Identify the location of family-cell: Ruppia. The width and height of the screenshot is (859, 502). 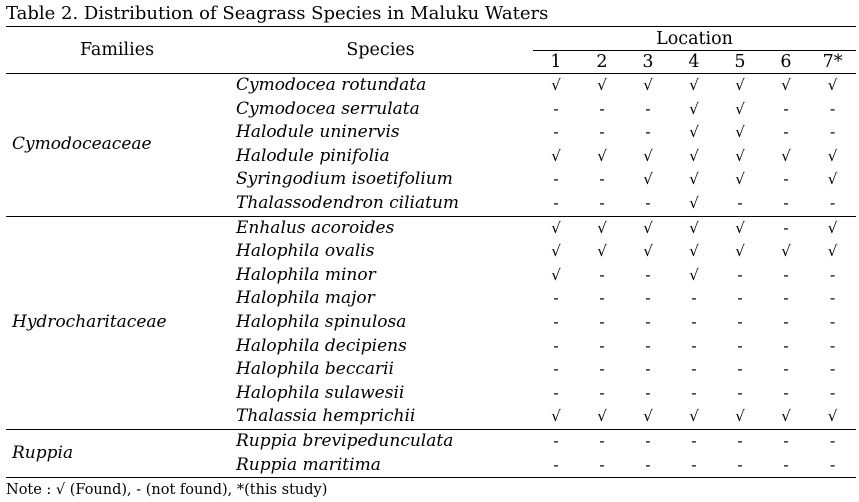
(117, 453).